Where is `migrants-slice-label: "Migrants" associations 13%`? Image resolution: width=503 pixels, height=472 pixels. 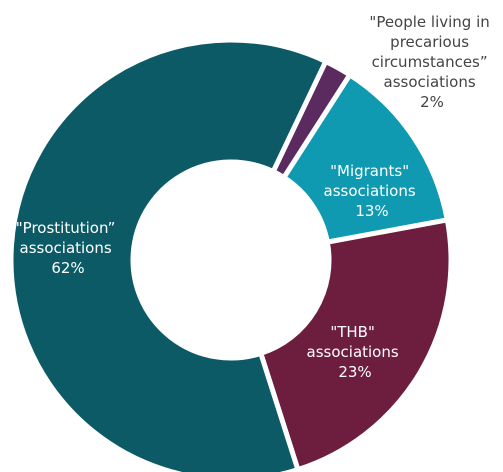 migrants-slice-label: "Migrants" associations 13% is located at coordinates (372, 191).